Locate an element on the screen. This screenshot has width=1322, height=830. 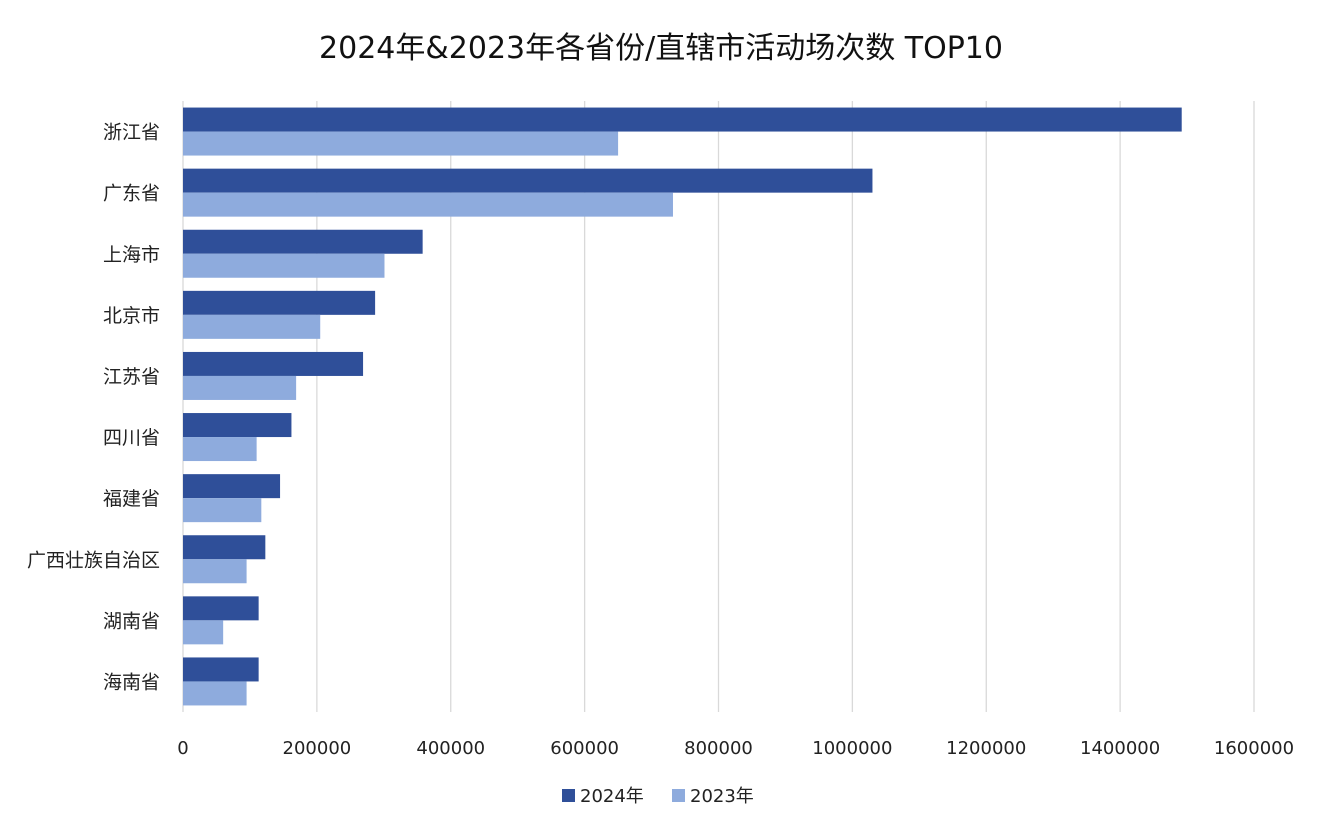
category-label: 福建省 is located at coordinates (131, 499).